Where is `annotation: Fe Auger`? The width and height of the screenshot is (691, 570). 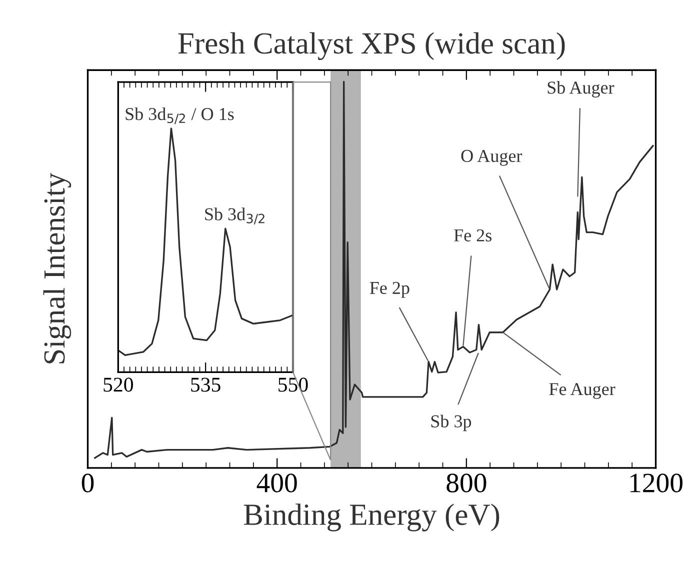 annotation: Fe Auger is located at coordinates (582, 391).